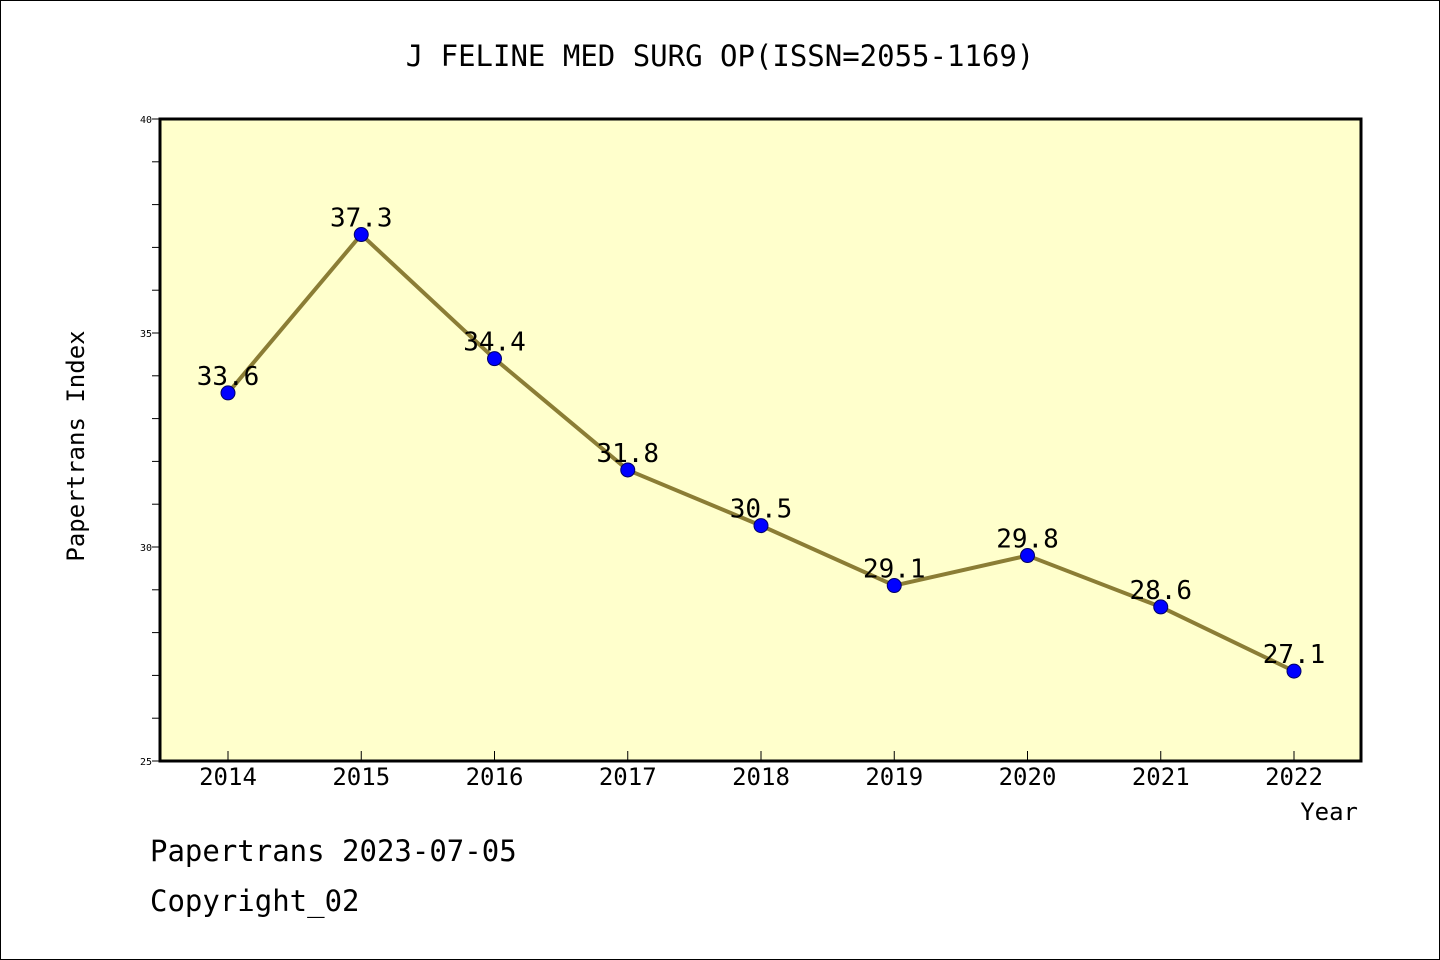  What do you see at coordinates (1027, 540) in the screenshot?
I see `data-label: 29.8` at bounding box center [1027, 540].